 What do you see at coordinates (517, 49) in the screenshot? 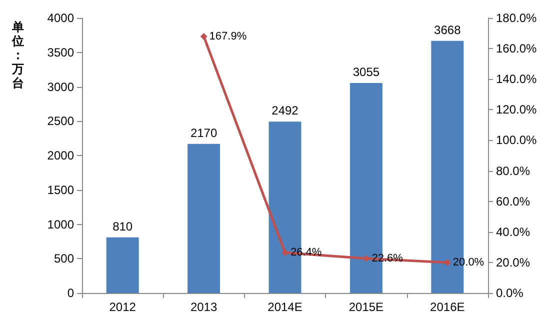
I see `y2-tick-label: 160.0%` at bounding box center [517, 49].